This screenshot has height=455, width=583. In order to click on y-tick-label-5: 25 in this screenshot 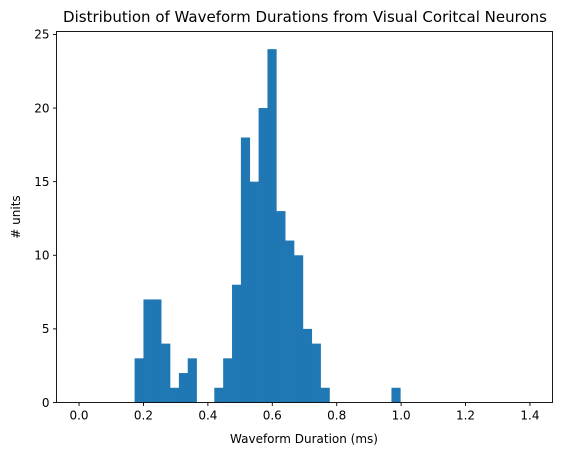, I will do `click(41, 35)`.